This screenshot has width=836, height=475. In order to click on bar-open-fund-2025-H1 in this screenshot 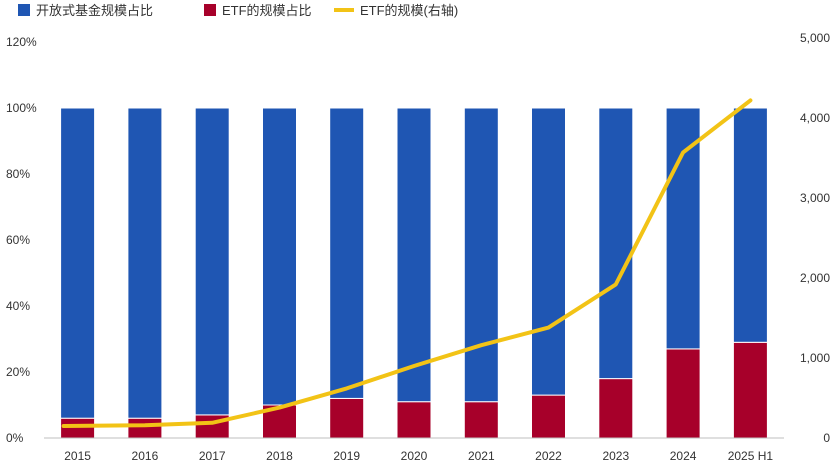, I will do `click(750, 225)`.